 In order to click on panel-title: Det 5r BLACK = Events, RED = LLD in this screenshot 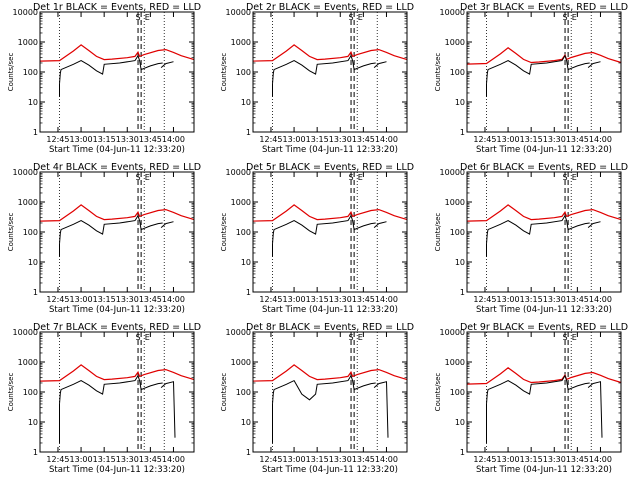, I will do `click(330, 167)`.